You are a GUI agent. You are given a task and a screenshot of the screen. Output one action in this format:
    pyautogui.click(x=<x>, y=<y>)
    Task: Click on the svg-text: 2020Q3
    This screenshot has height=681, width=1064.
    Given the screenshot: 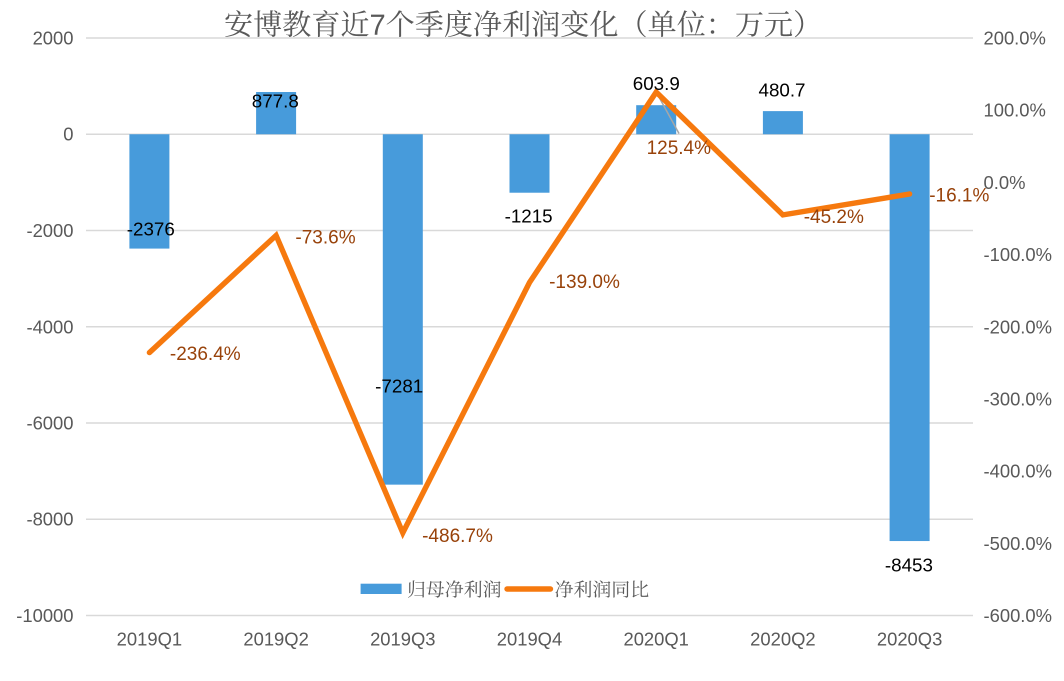 What is the action you would take?
    pyautogui.click(x=909, y=638)
    